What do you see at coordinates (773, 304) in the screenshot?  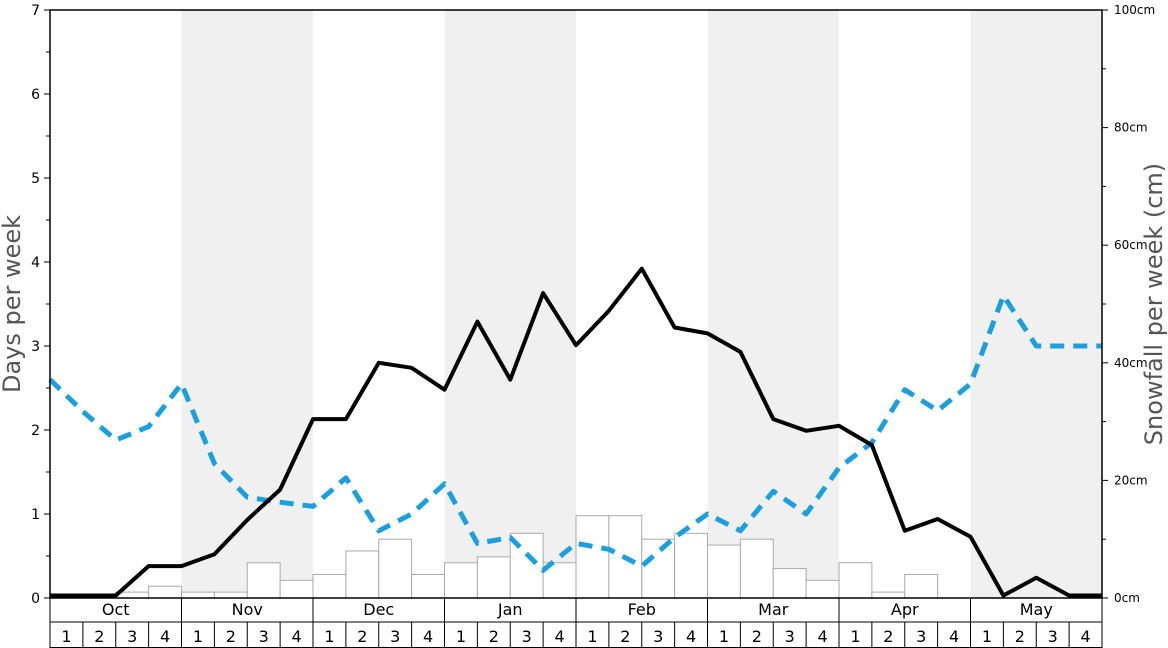 I see `month-shade-mar` at bounding box center [773, 304].